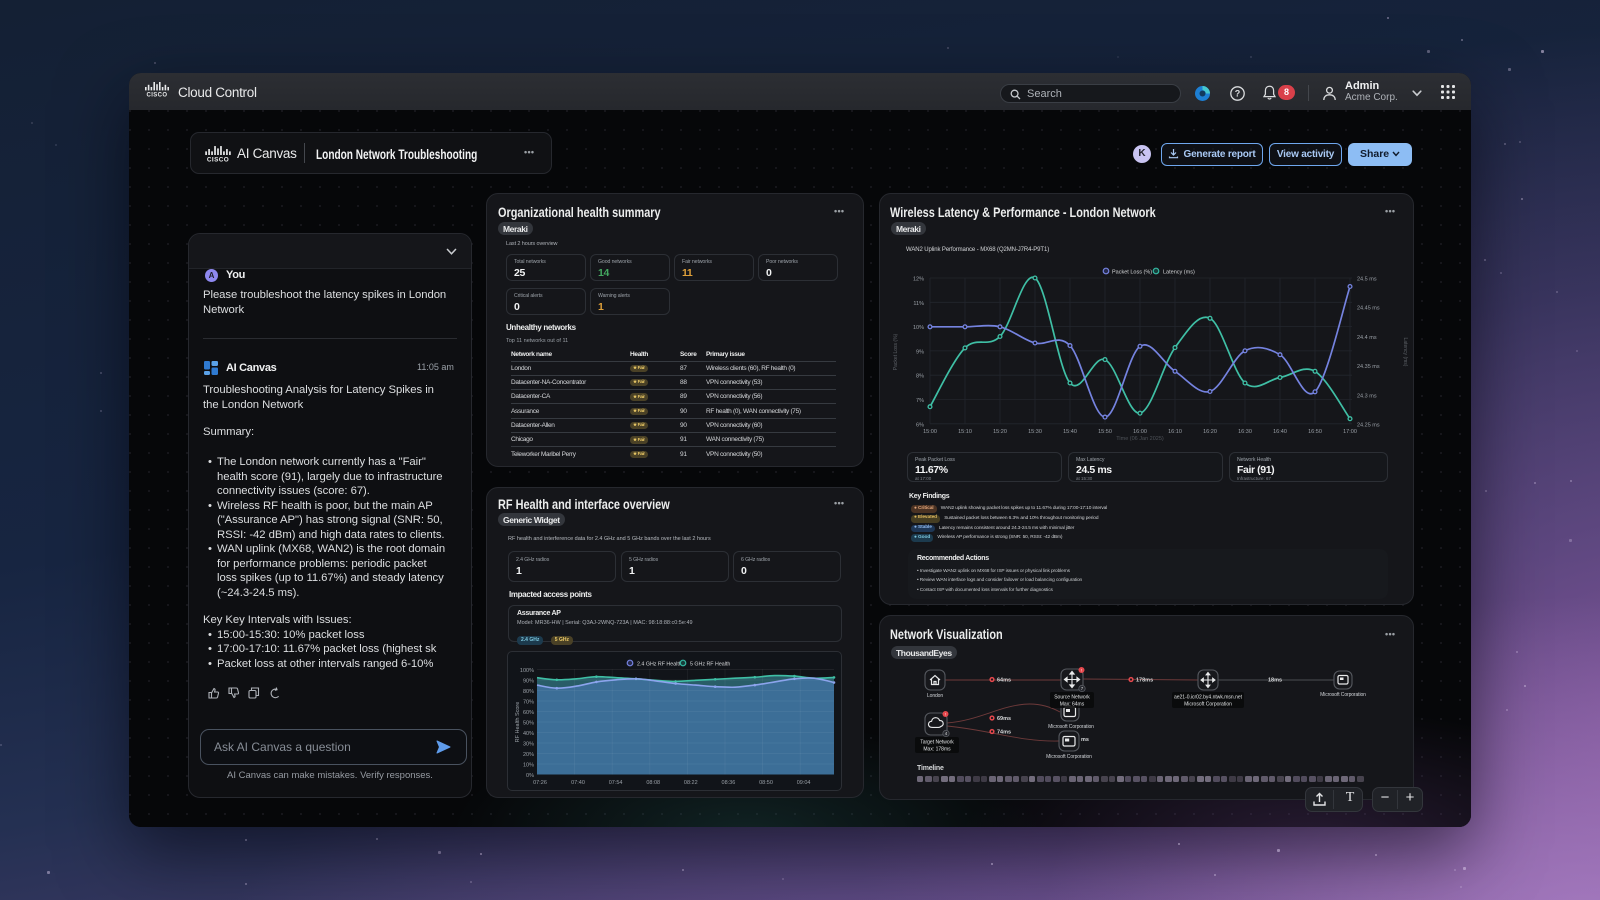 The height and width of the screenshot is (900, 1600). What do you see at coordinates (920, 377) in the screenshot?
I see `svg-text: 8%` at bounding box center [920, 377].